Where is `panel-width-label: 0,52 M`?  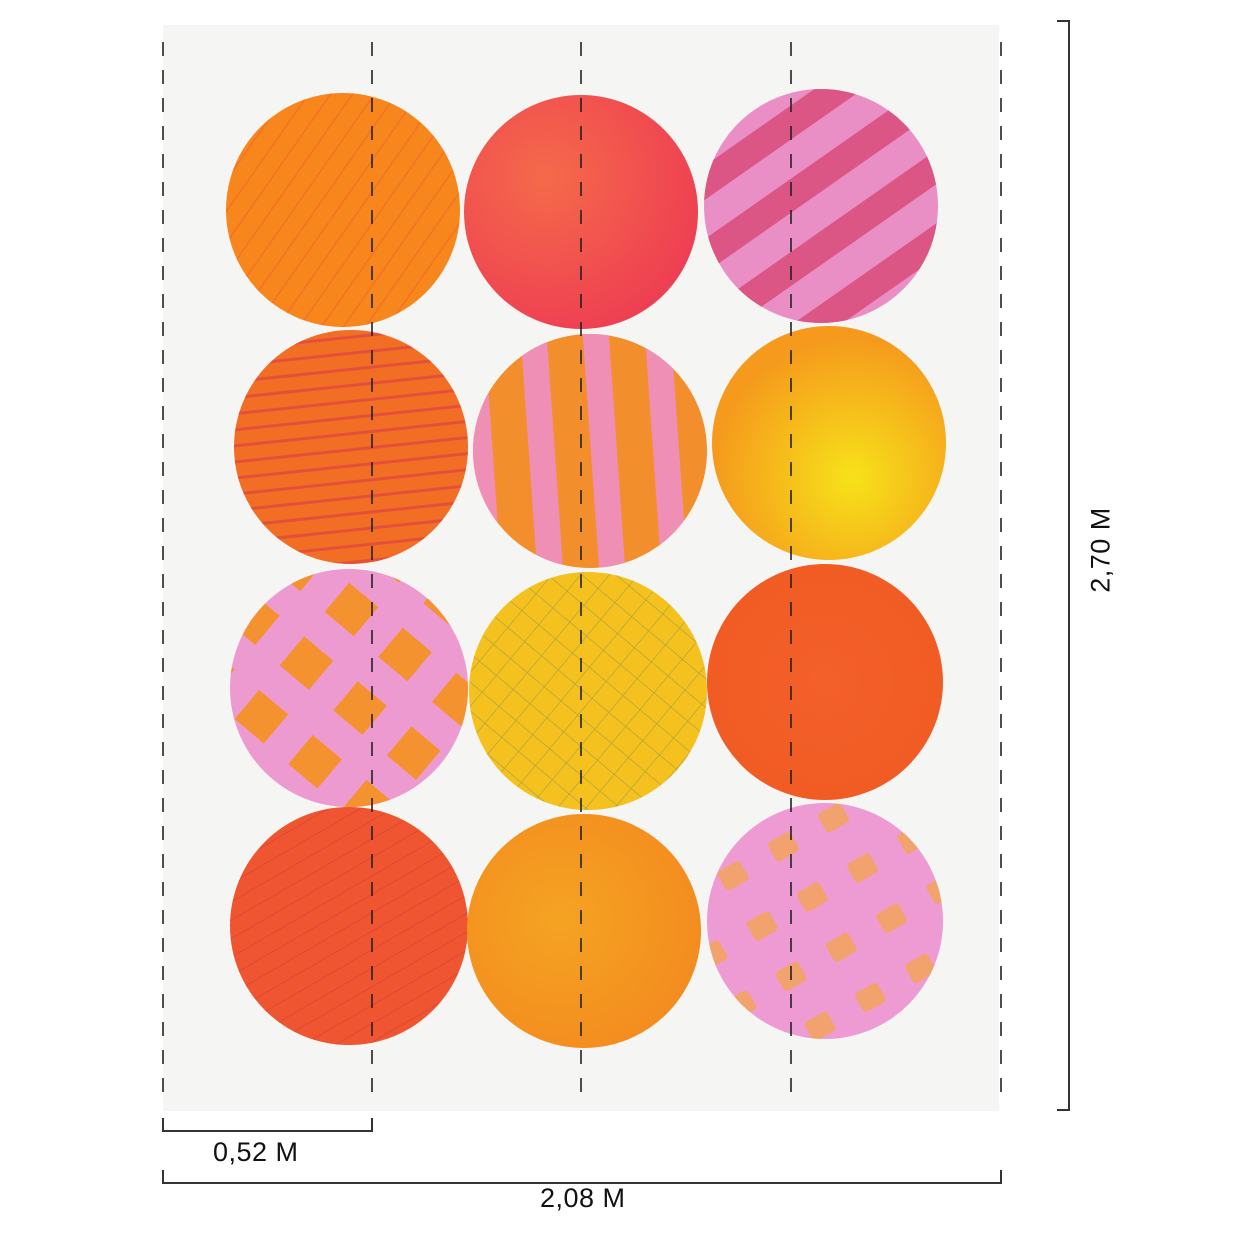 panel-width-label: 0,52 M is located at coordinates (256, 1152).